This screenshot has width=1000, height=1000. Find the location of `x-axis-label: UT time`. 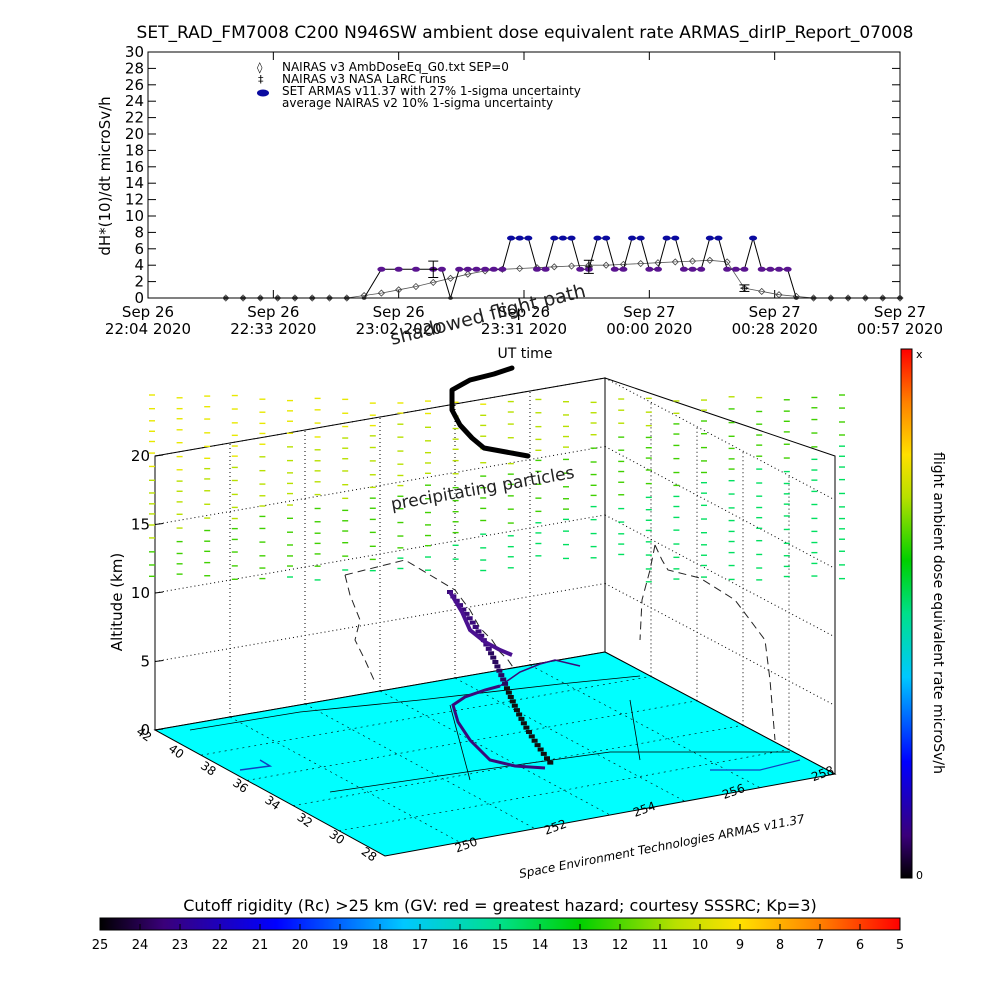

x-axis-label: UT time is located at coordinates (525, 354).